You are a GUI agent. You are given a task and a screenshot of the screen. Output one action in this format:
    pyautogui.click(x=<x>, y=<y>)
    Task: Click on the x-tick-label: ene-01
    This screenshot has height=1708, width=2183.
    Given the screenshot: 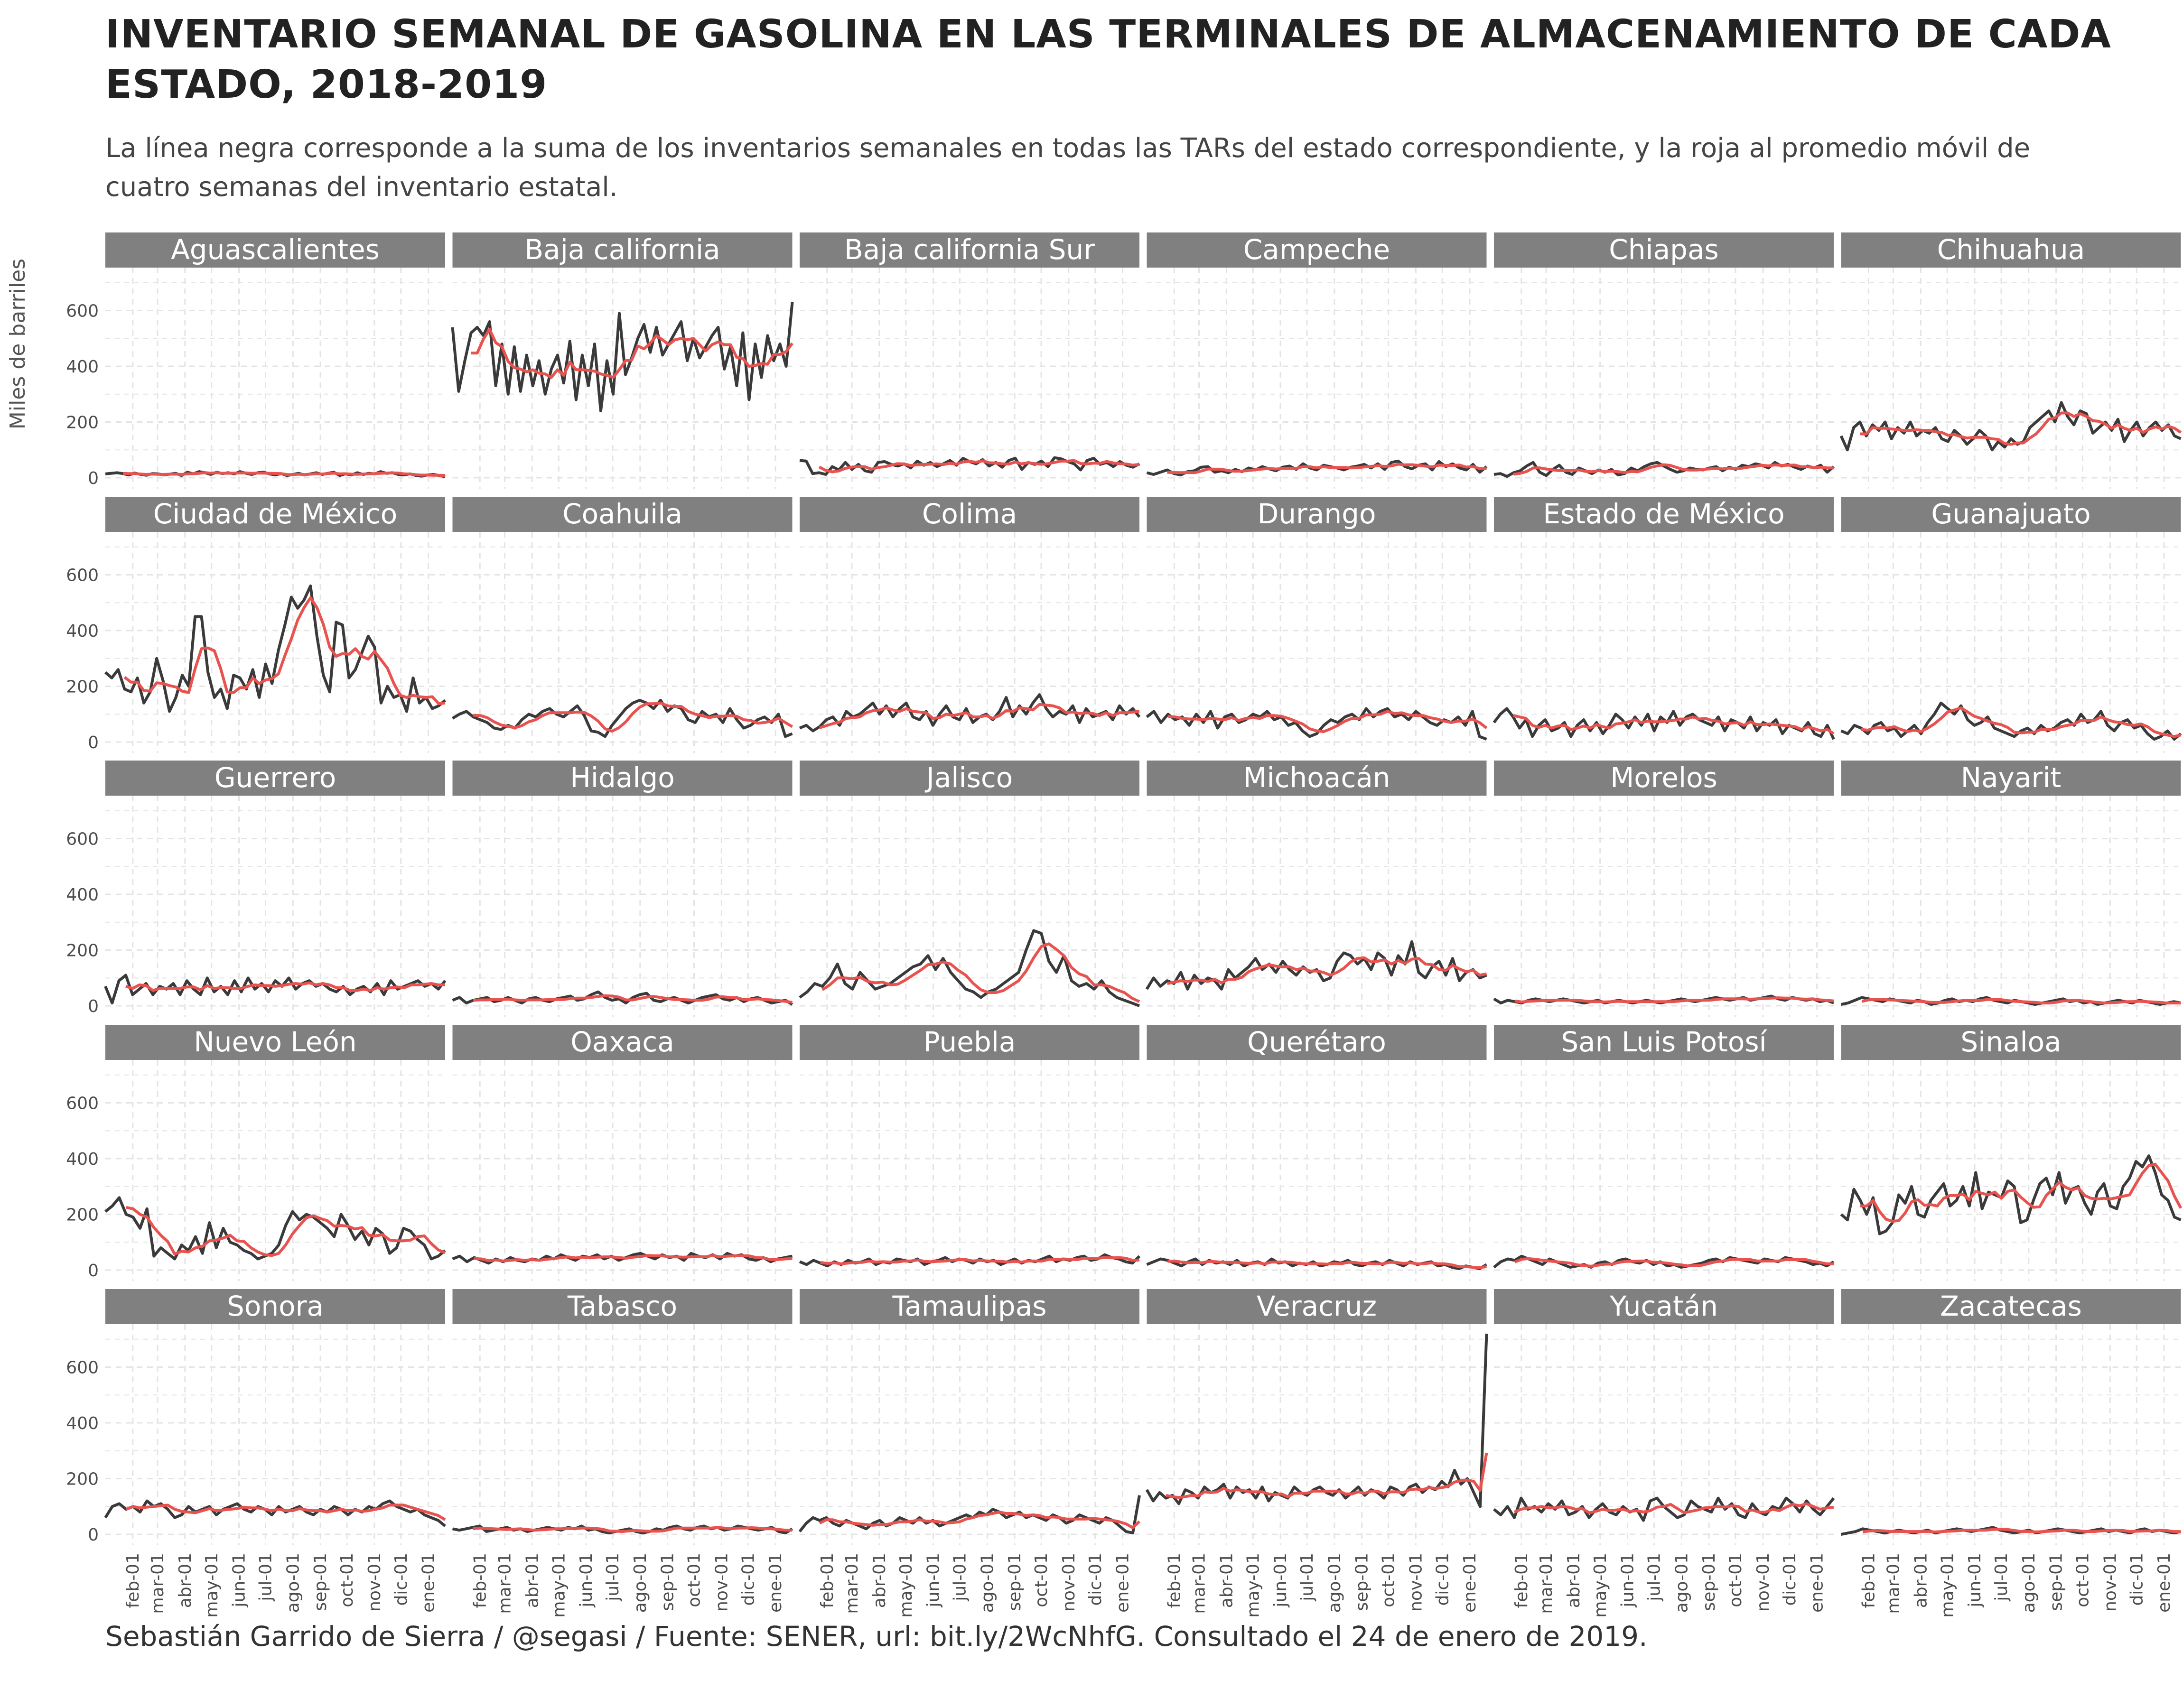 What is the action you would take?
    pyautogui.click(x=1470, y=1583)
    